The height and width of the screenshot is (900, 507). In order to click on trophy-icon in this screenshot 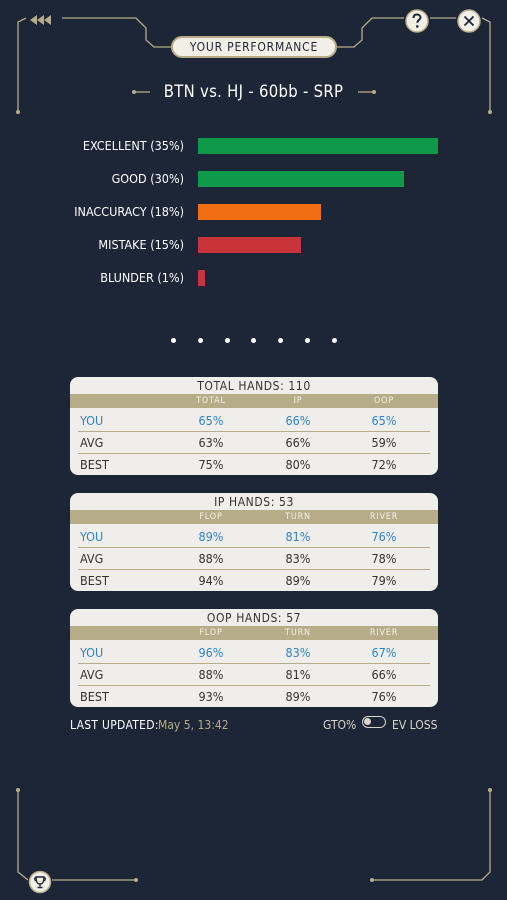, I will do `click(40, 882)`.